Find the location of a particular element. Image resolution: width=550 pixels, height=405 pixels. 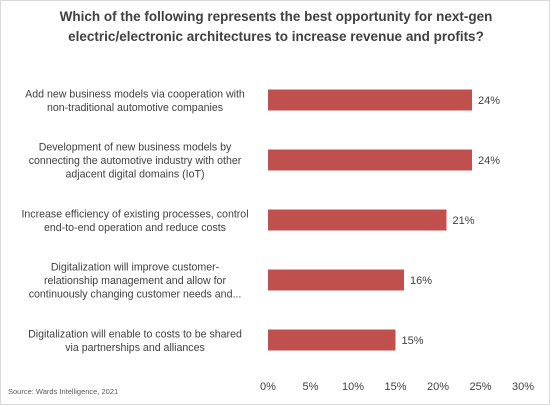

category-label-3-line-2: end-to-end operation and reduce costs is located at coordinates (135, 228).